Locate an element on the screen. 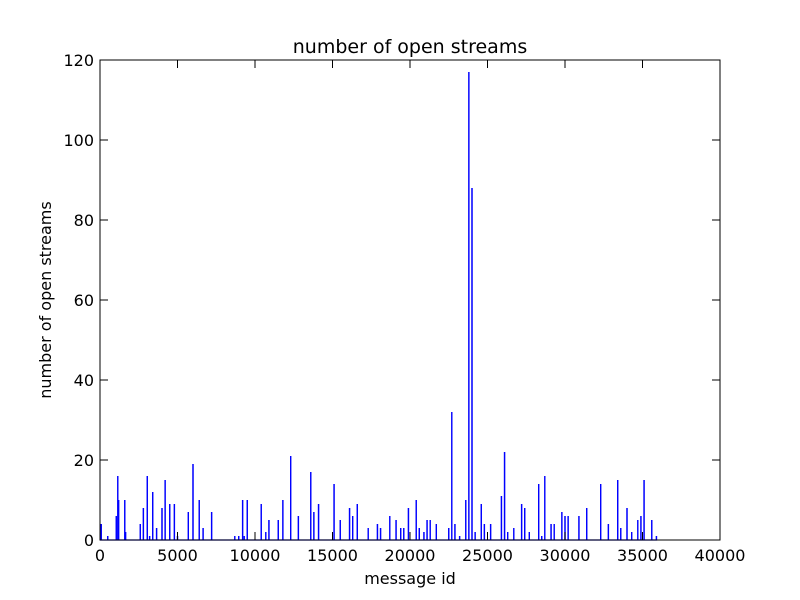  y-tick-label: 0 is located at coordinates (89, 540).